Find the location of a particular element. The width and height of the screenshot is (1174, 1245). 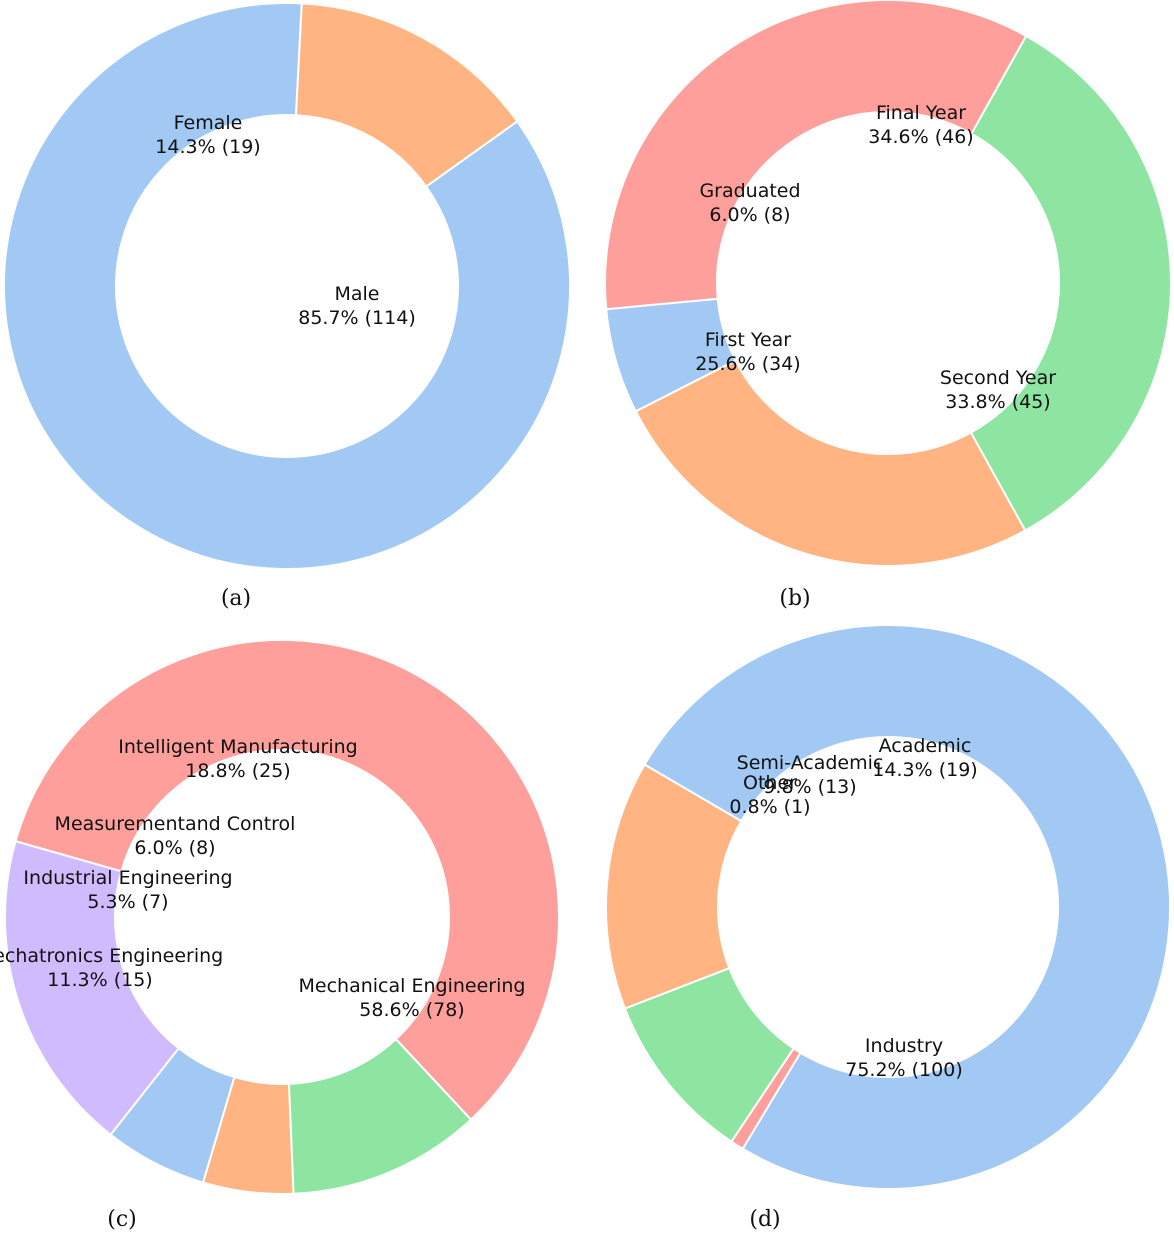

slice-intelligent-manufacturing is located at coordinates (92, 988).